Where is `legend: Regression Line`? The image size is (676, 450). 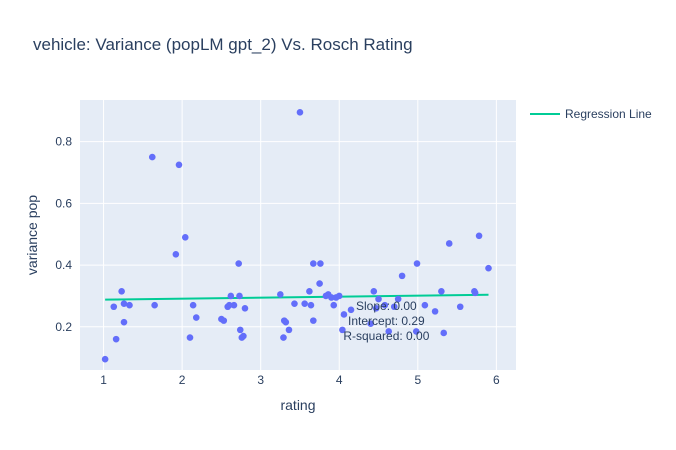
legend: Regression Line is located at coordinates (591, 114).